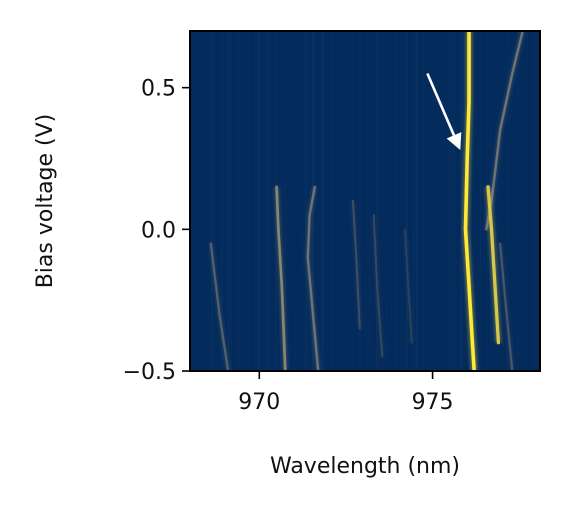 Image resolution: width=569 pixels, height=511 pixels. I want to click on x-tick-label: 970, so click(259, 402).